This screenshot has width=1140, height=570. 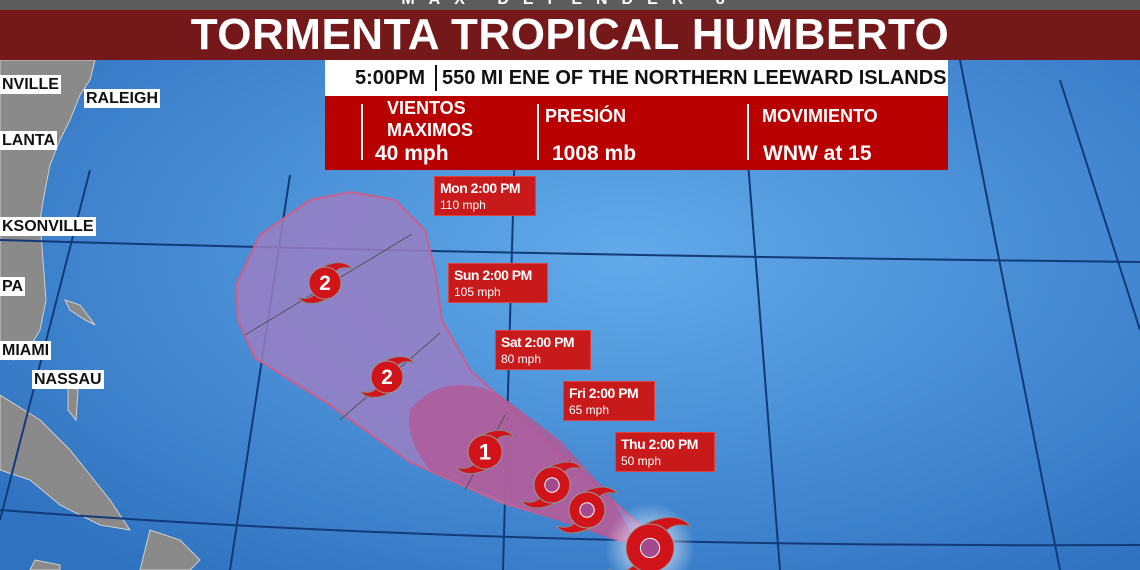 I want to click on forecast-label-fri: Fri 2:00 PM 65 mph, so click(x=609, y=401).